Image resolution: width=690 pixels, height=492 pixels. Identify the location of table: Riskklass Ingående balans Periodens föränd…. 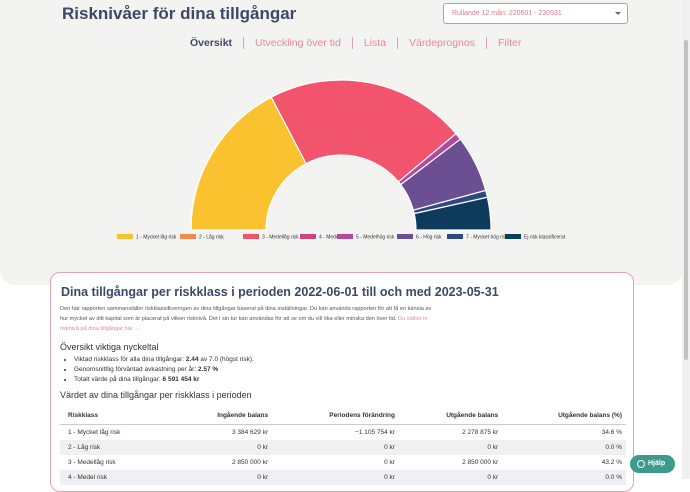
(343, 446).